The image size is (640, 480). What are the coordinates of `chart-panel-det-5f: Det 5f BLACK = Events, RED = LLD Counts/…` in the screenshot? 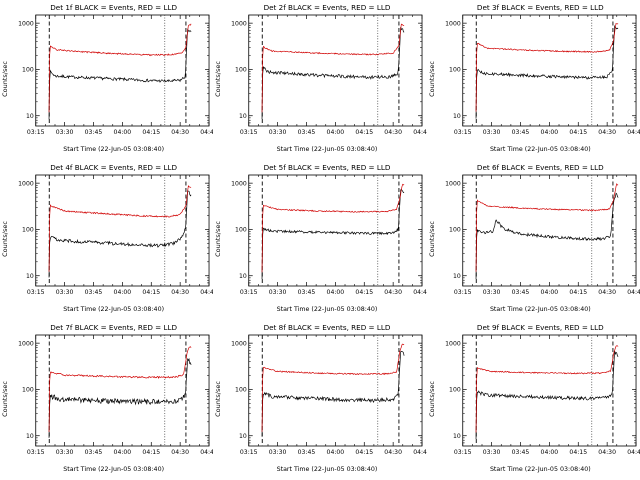 It's located at (319, 240).